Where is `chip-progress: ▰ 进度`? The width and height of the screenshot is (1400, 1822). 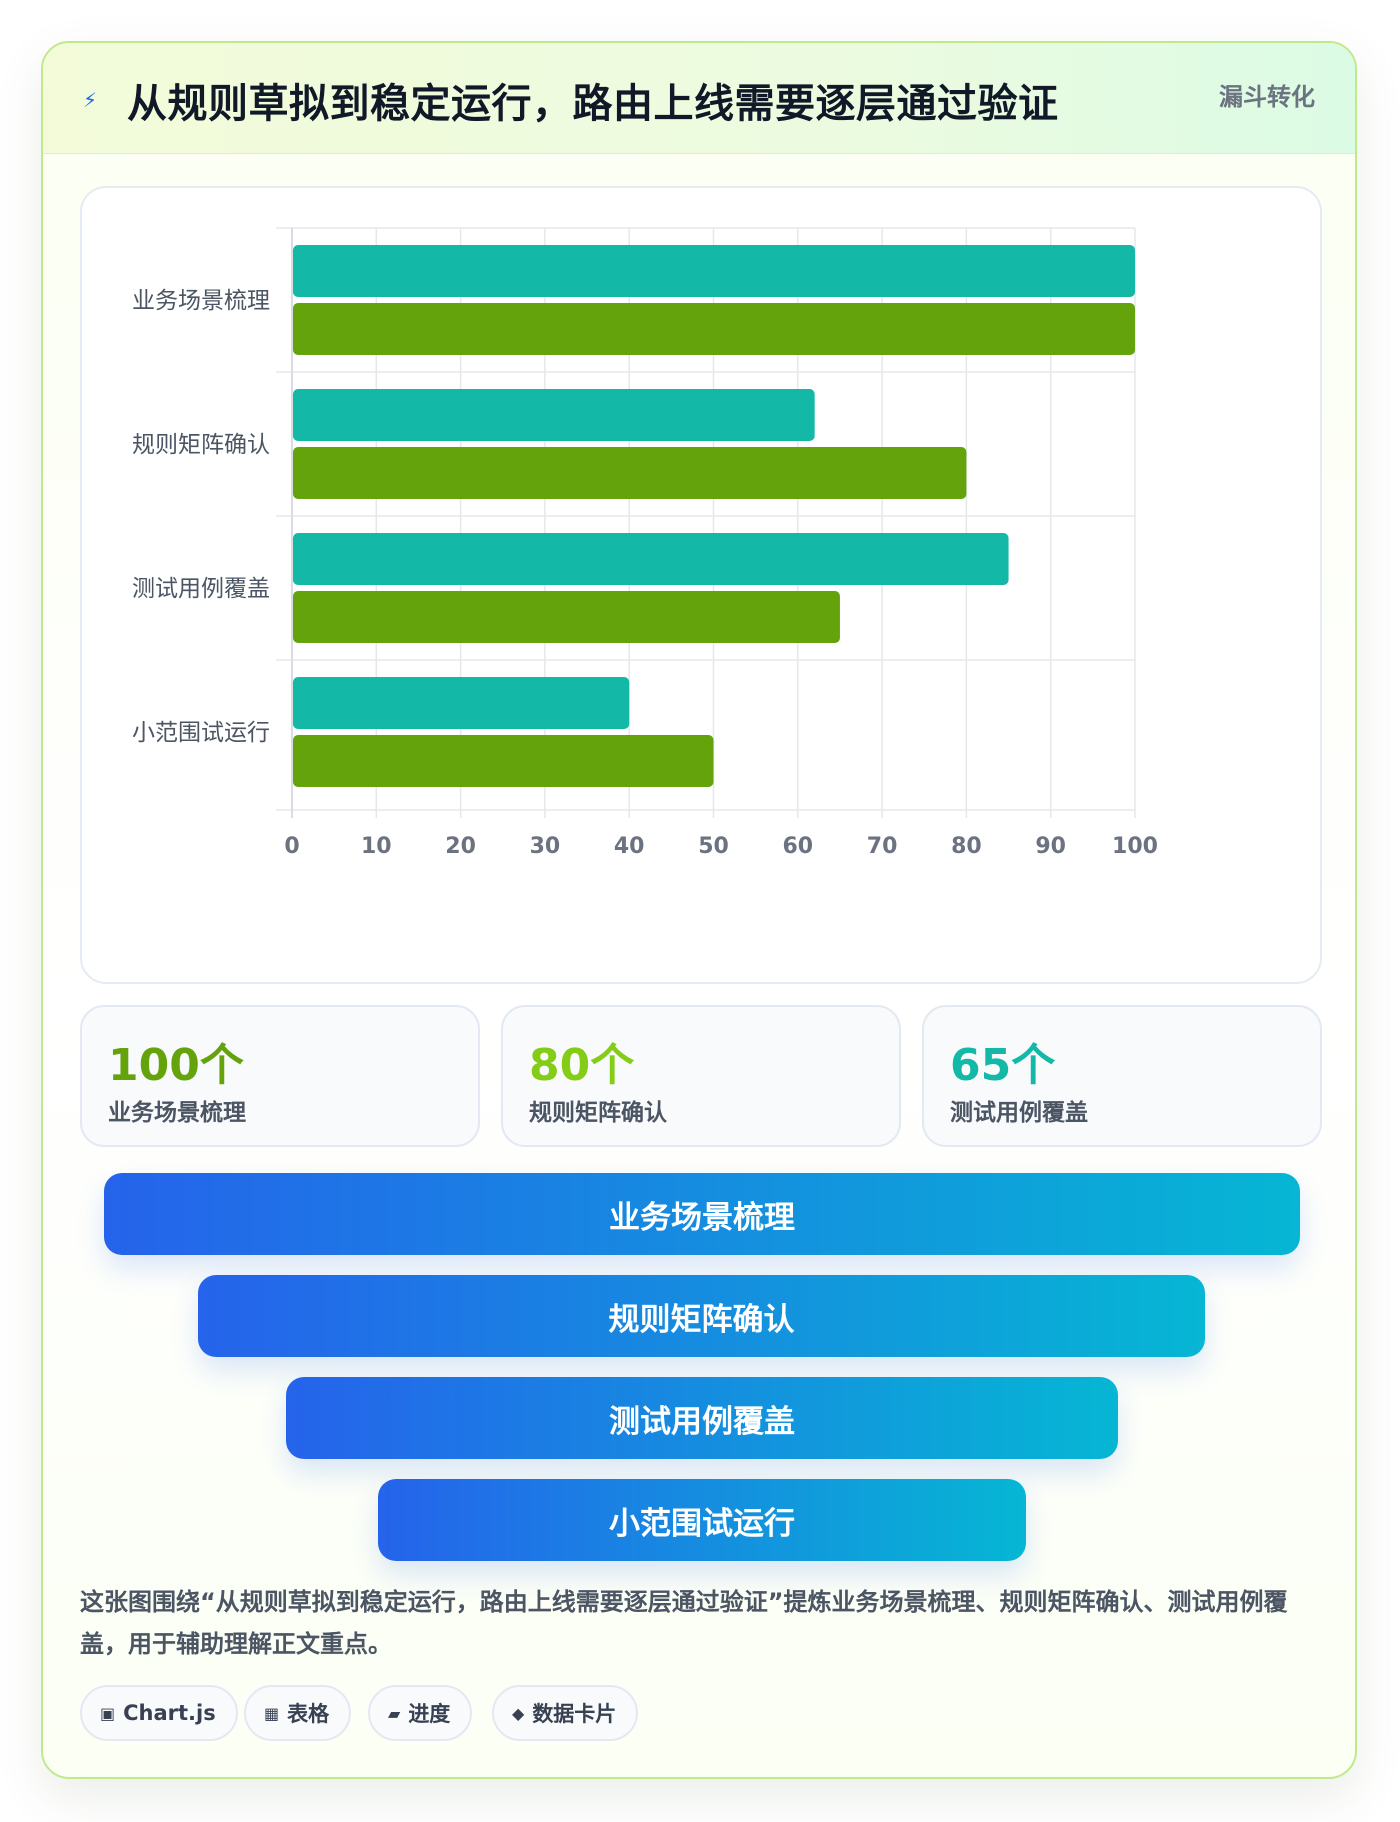
chip-progress: ▰ 进度 is located at coordinates (420, 1713).